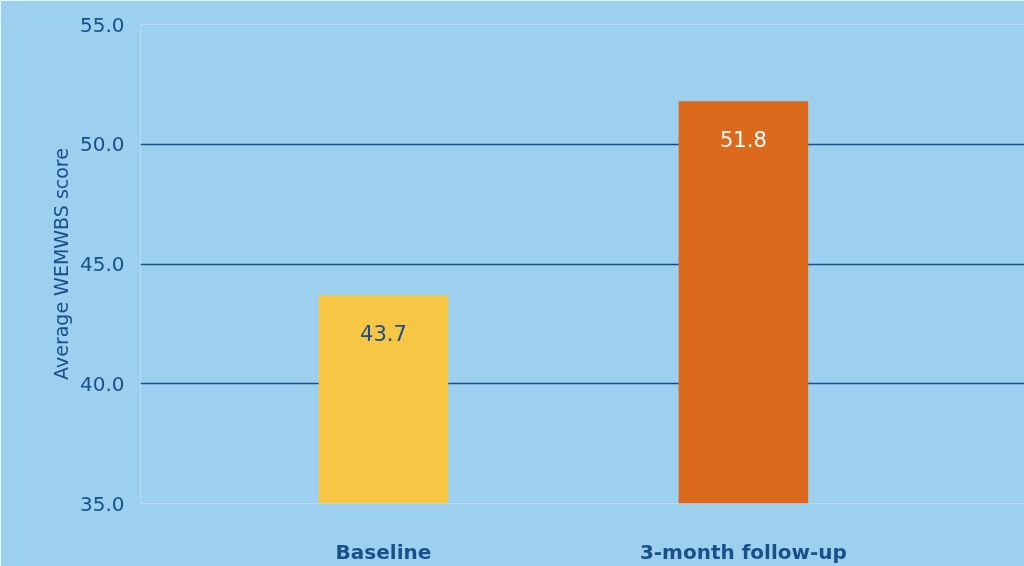 The image size is (1024, 566). What do you see at coordinates (743, 140) in the screenshot?
I see `data-label: 51.8` at bounding box center [743, 140].